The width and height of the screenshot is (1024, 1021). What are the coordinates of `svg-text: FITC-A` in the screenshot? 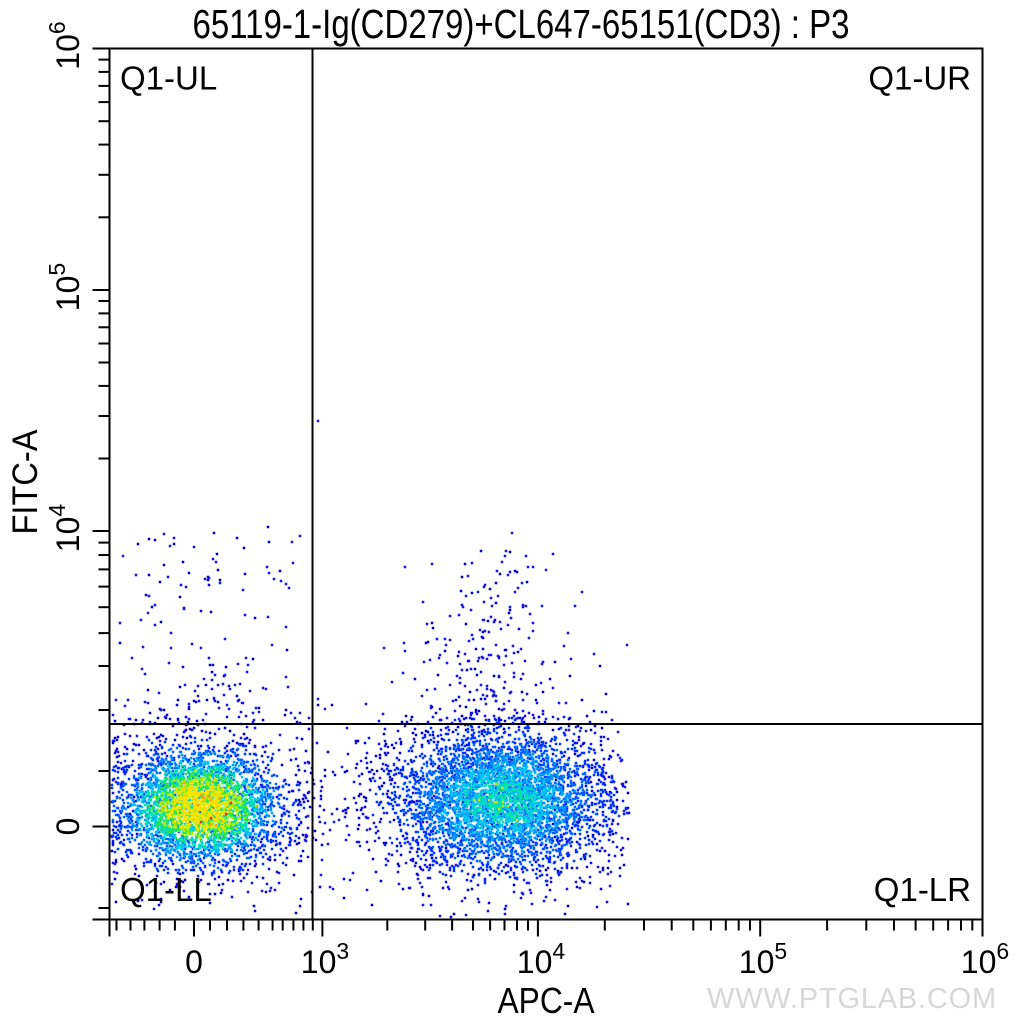 It's located at (25, 482).